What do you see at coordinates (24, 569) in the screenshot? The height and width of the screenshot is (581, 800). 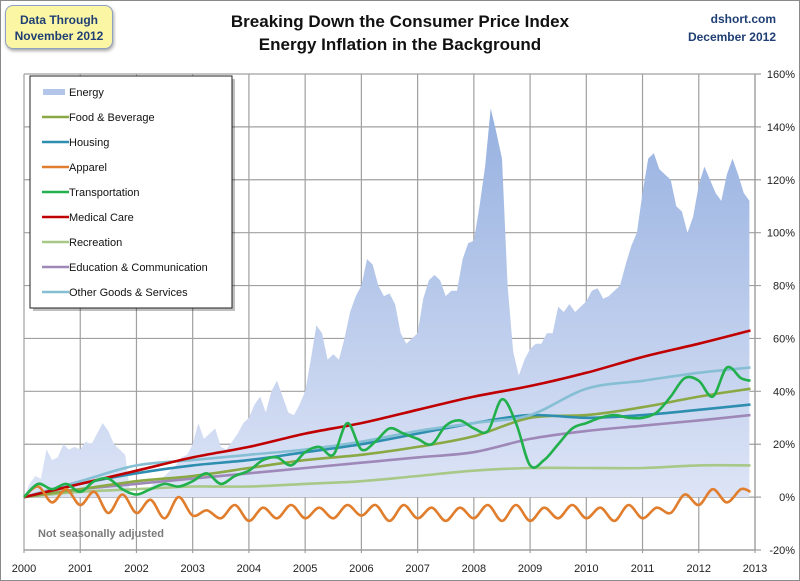 I see `x-tick-label: 2000` at bounding box center [24, 569].